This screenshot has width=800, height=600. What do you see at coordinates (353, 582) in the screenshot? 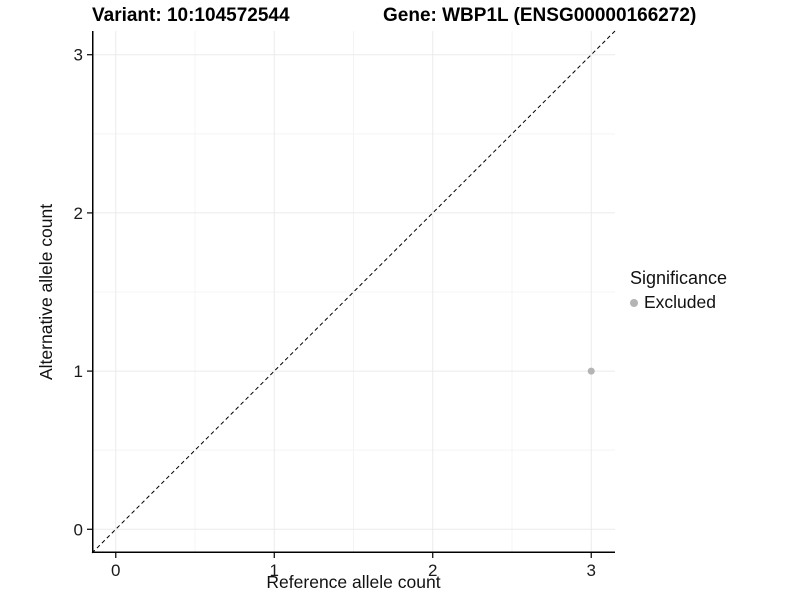
I see `x-axis-label: Reference allele count` at bounding box center [353, 582].